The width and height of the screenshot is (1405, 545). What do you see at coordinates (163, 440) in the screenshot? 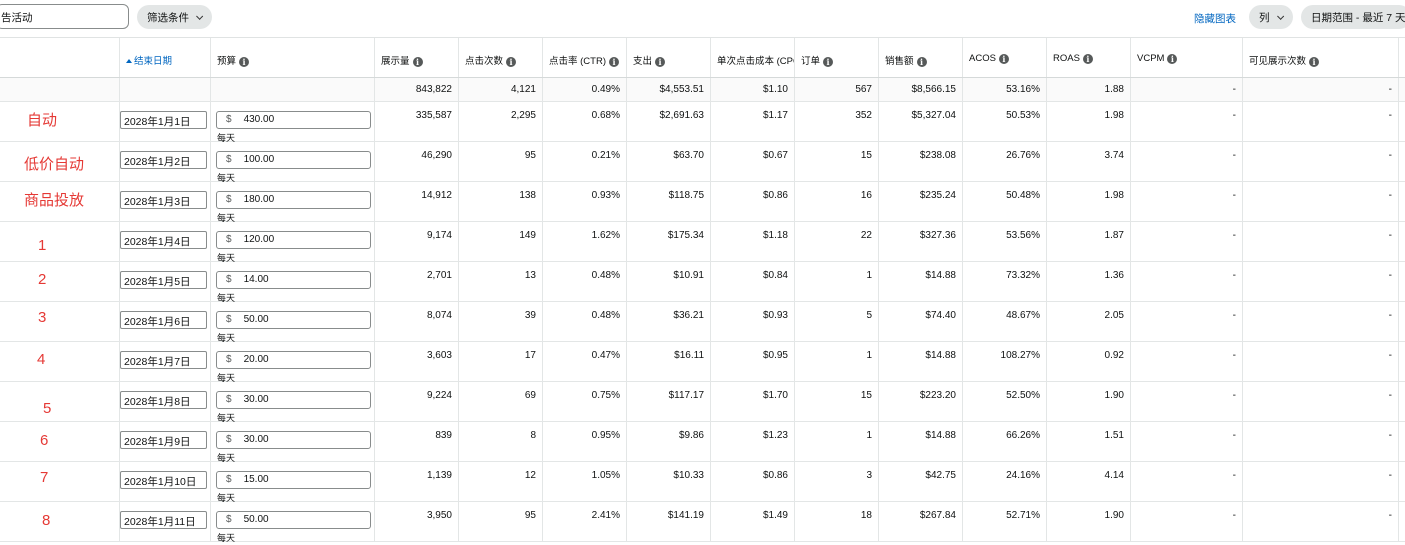
I see `end-date-input: 2028年1月9日` at bounding box center [163, 440].